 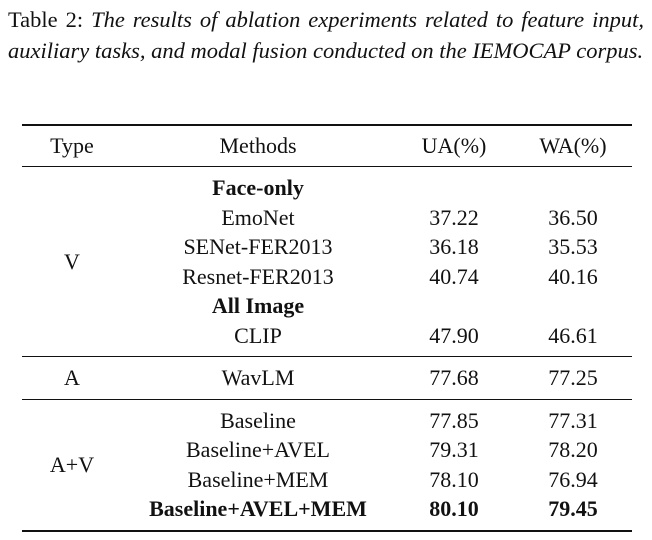 I want to click on ua-cell: 40.74, so click(x=454, y=276).